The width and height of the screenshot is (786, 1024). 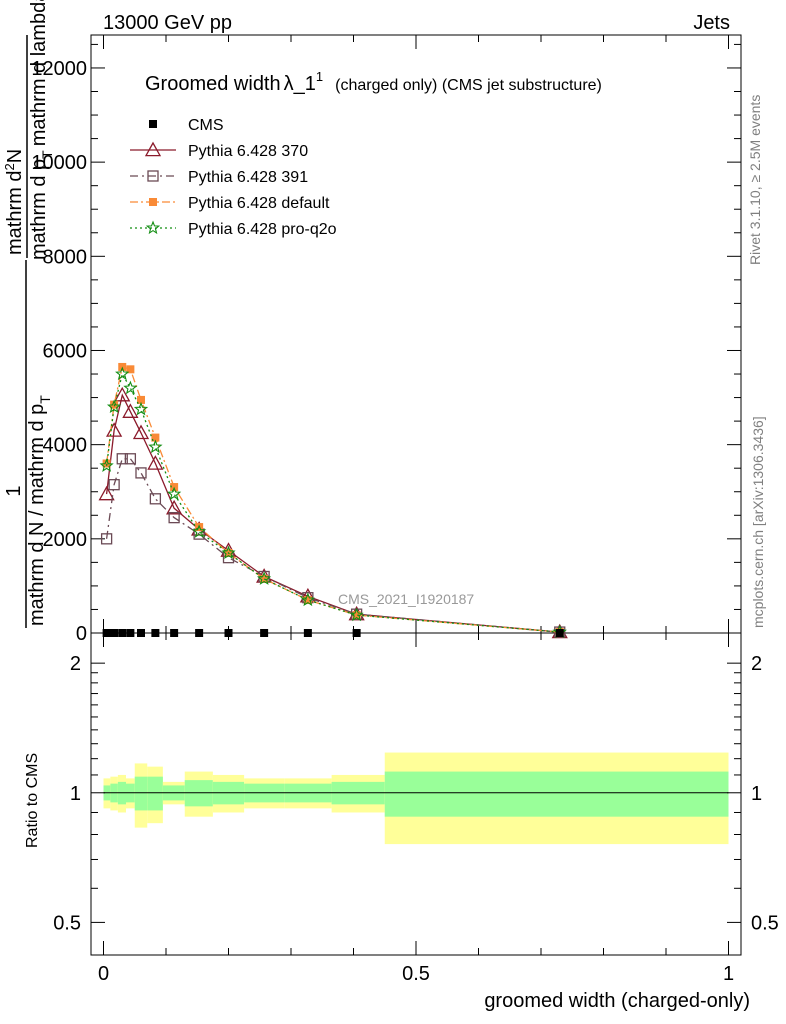 What do you see at coordinates (65, 446) in the screenshot?
I see `y-tick-label: 4000` at bounding box center [65, 446].